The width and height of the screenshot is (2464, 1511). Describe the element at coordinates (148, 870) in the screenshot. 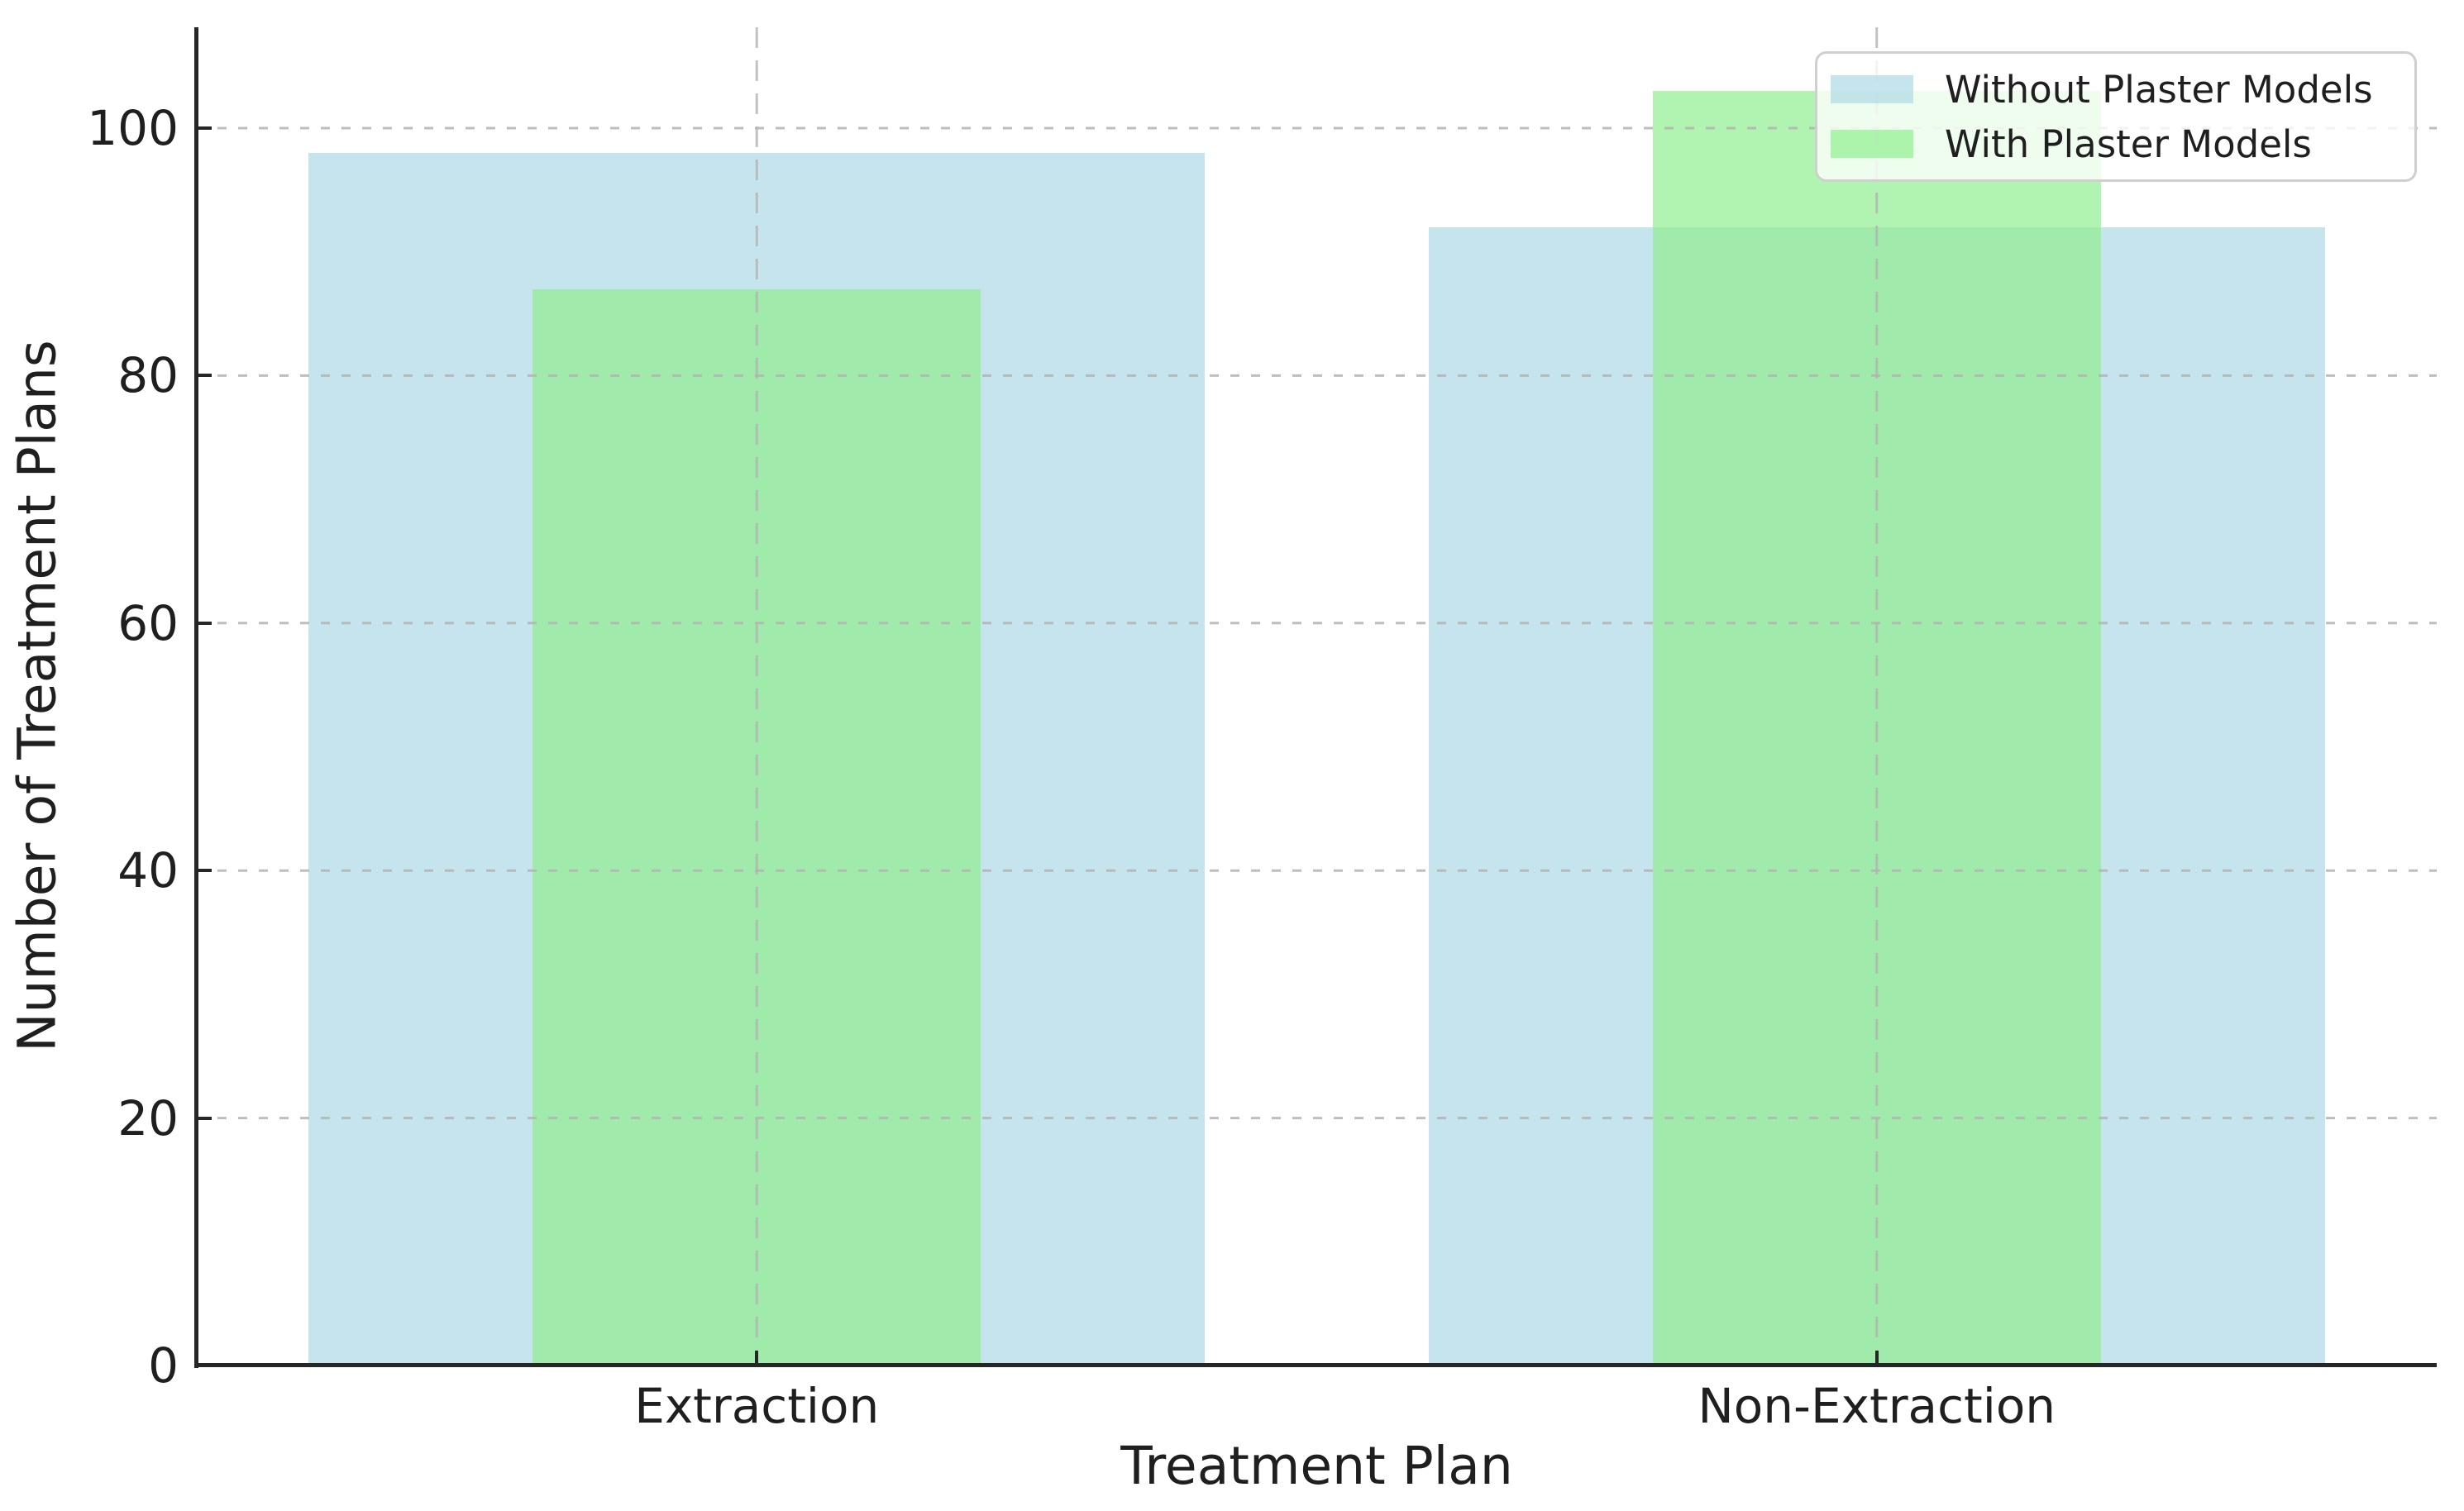

I see `y-tick-label: 40` at that location.